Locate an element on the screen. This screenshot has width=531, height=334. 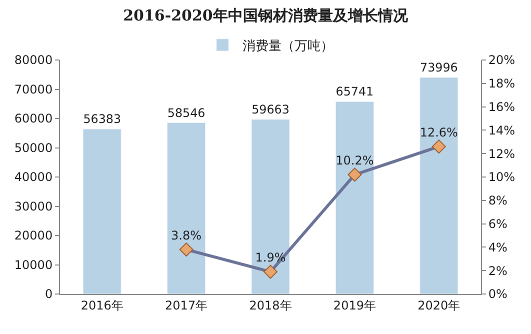
y2-tick-label: 10% is located at coordinates (502, 177).